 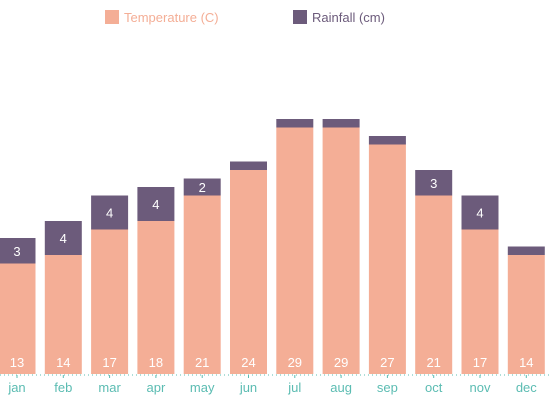 I want to click on data-label-rainfall-nov: 4, so click(x=479, y=213).